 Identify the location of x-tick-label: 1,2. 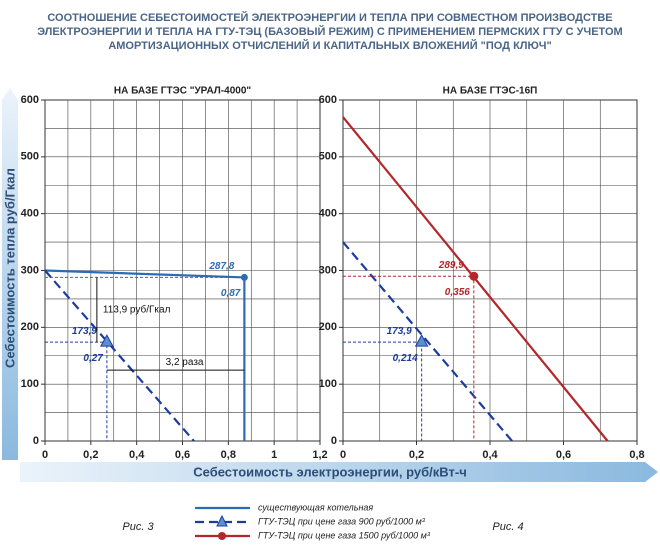
(319, 455).